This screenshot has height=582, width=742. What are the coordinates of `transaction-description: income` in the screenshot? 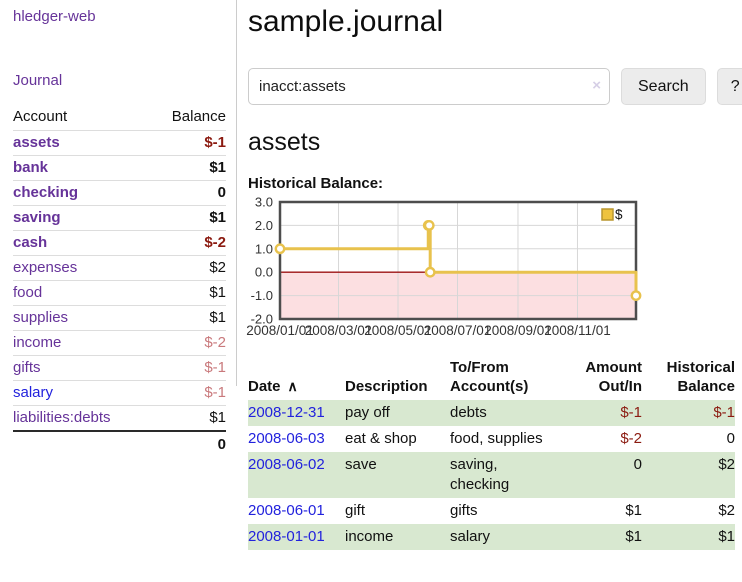 It's located at (369, 536).